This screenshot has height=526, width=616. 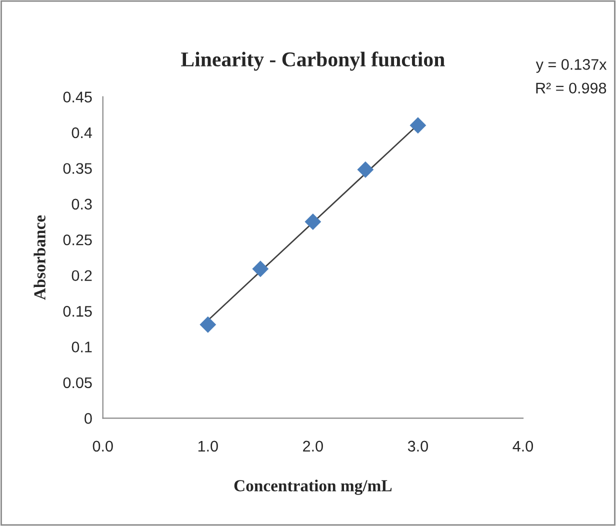 I want to click on y-tick-label: 0.15, so click(x=77, y=311).